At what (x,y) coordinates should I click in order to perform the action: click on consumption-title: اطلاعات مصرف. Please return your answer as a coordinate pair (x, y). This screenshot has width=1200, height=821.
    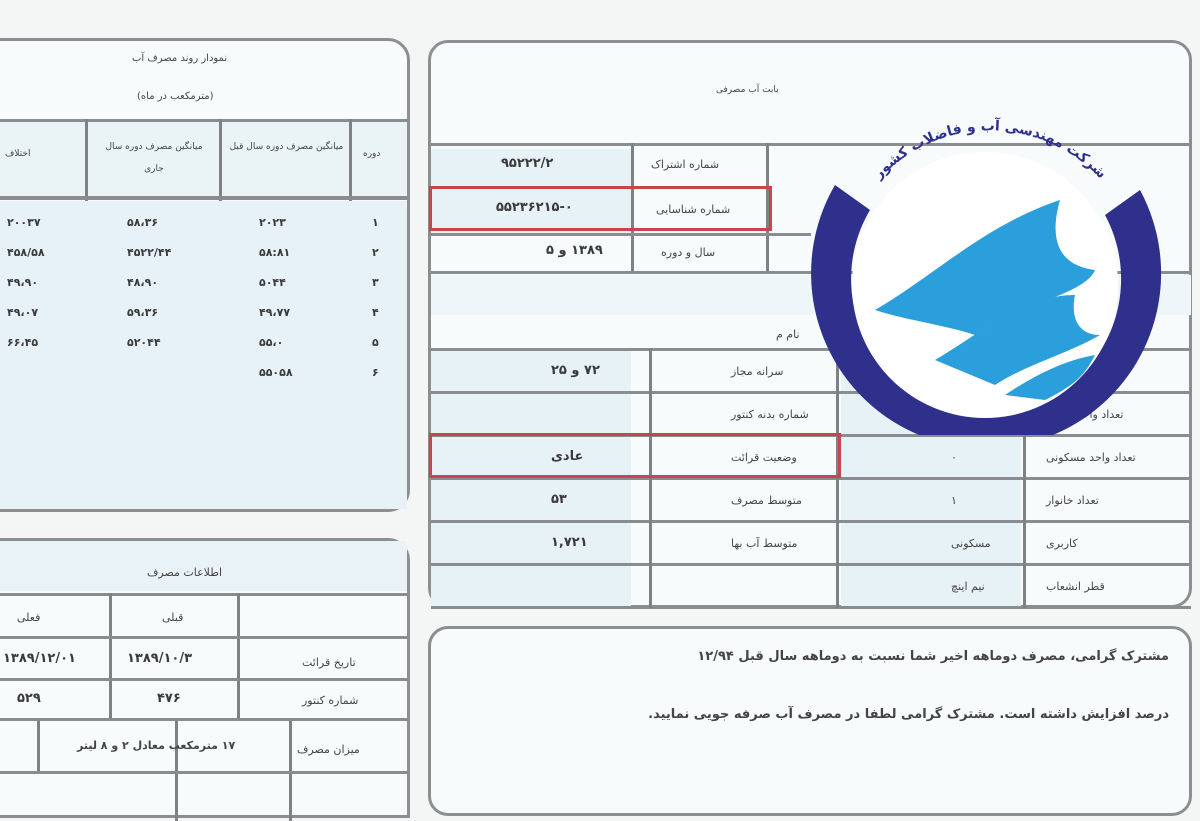
    Looking at the image, I should click on (185, 572).